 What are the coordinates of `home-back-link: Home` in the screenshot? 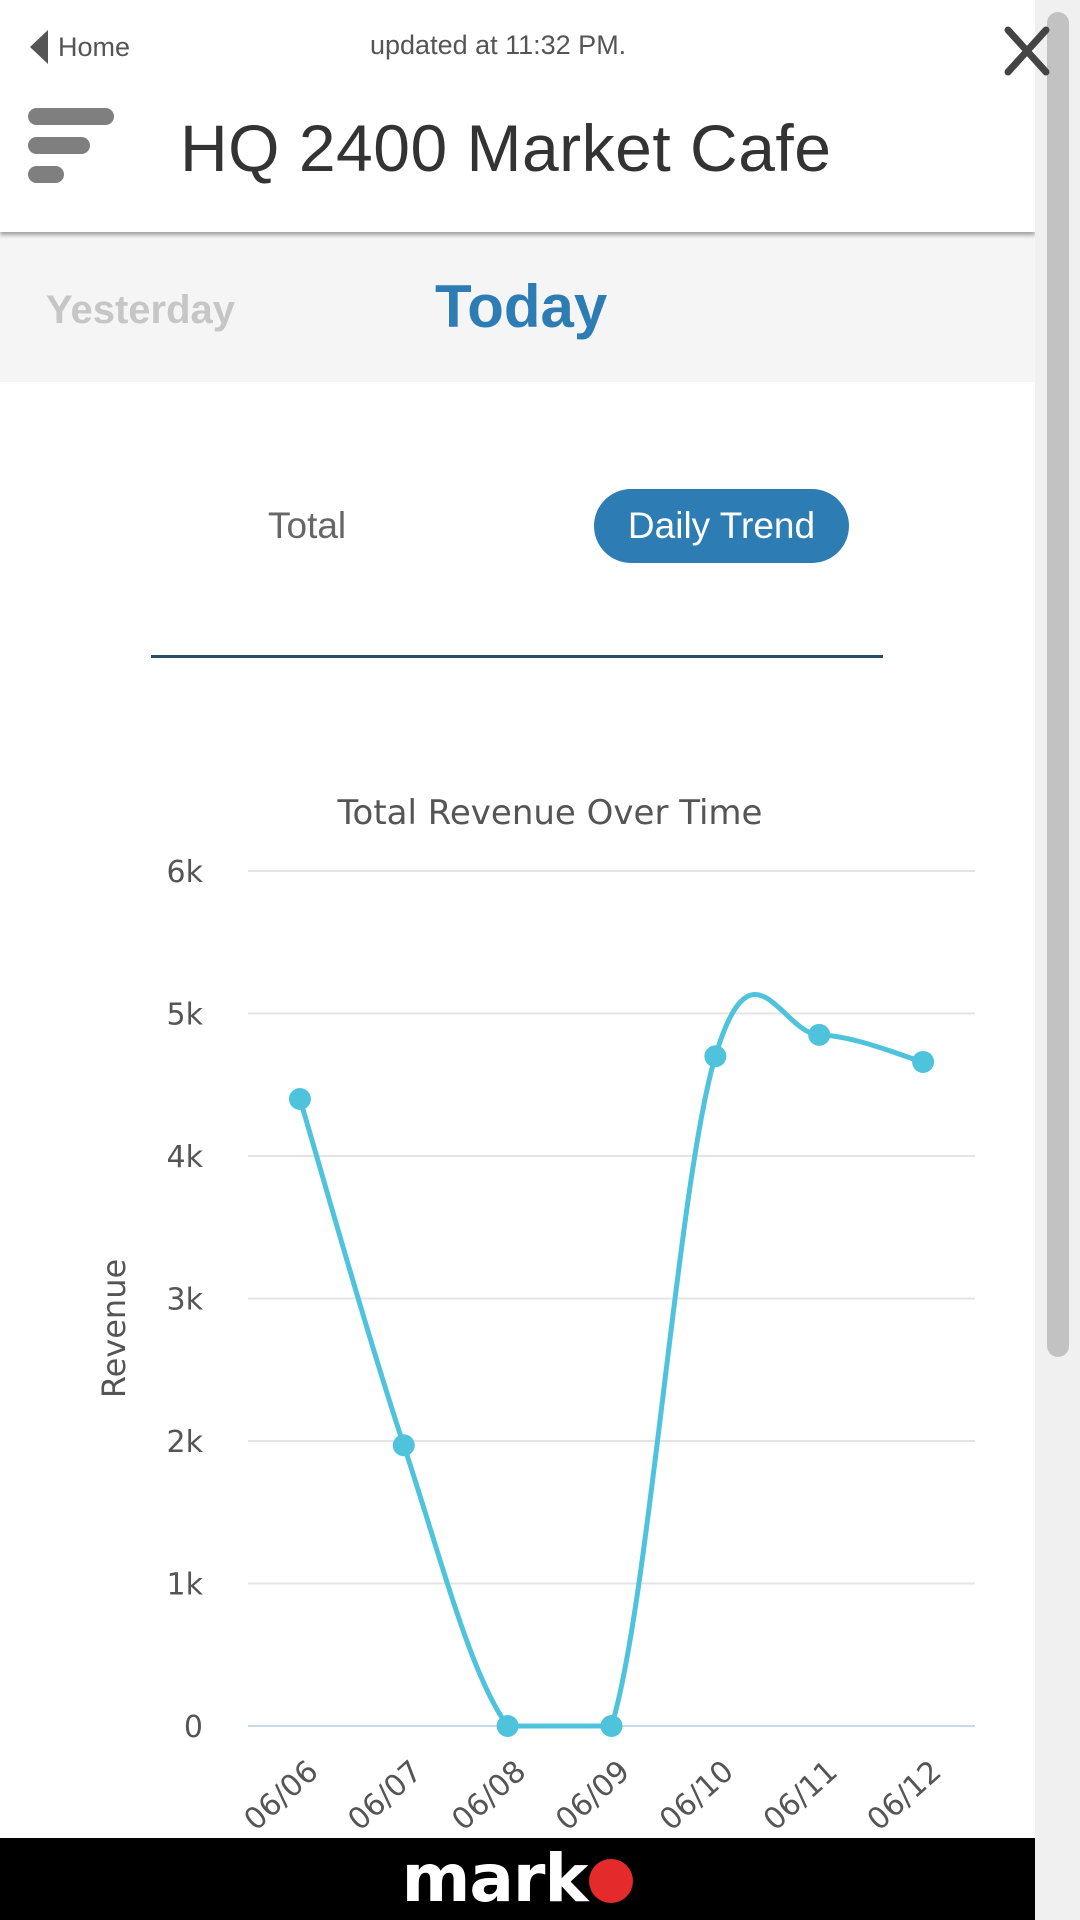 It's located at (80, 47).